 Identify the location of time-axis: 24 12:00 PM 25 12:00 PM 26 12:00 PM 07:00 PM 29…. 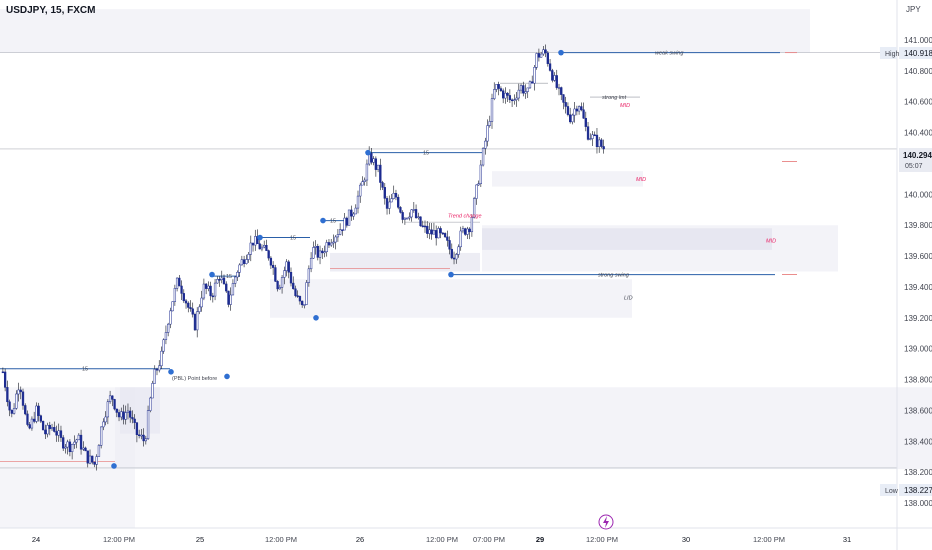
(441, 539).